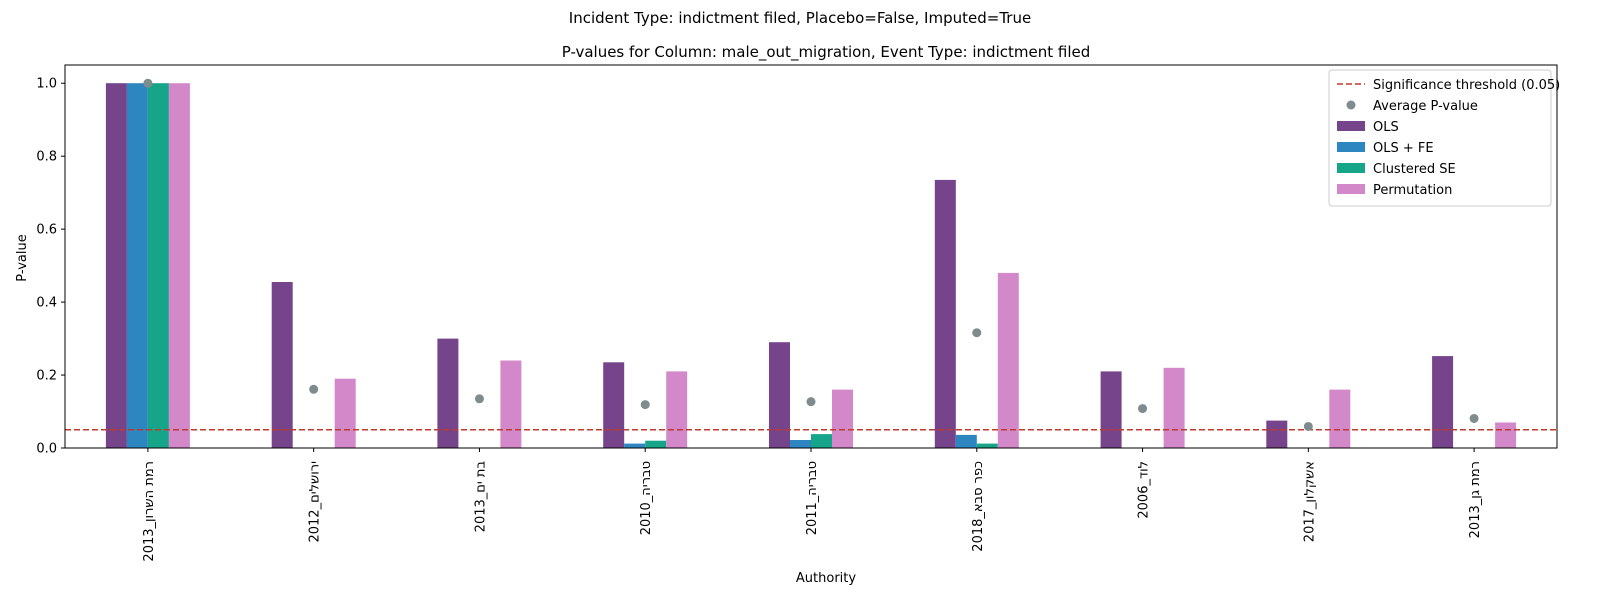 Image resolution: width=1600 pixels, height=600 pixels. What do you see at coordinates (1309, 501) in the screenshot?
I see `x-tick-label: אשקלון_2017` at bounding box center [1309, 501].